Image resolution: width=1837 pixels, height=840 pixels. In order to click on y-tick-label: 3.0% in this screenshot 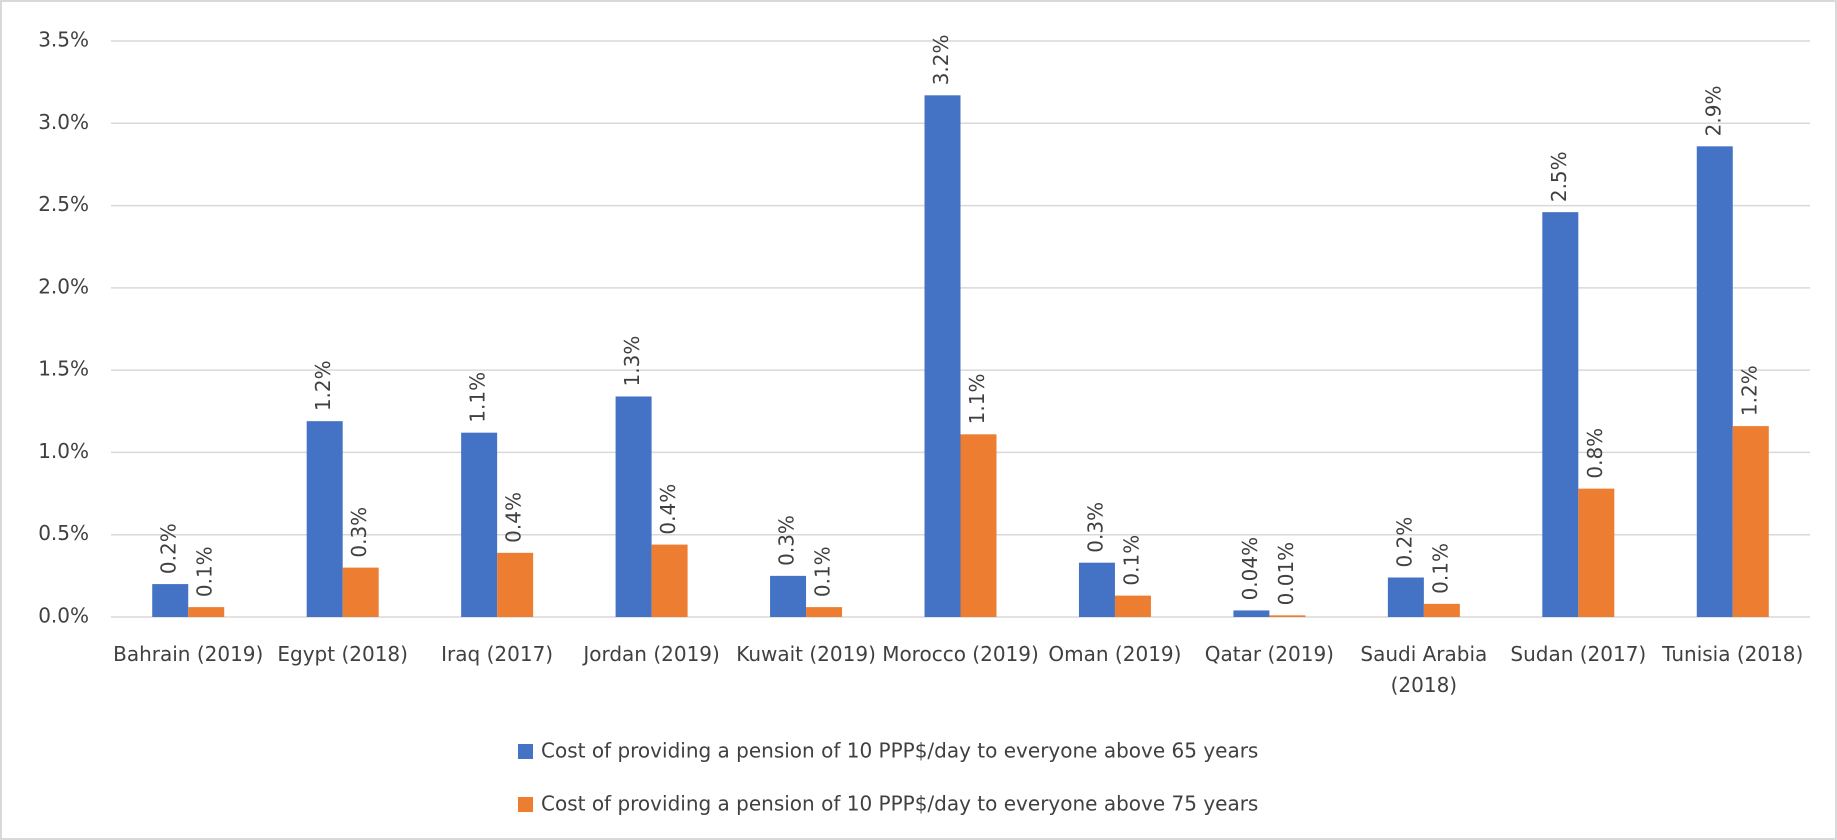, I will do `click(63, 122)`.